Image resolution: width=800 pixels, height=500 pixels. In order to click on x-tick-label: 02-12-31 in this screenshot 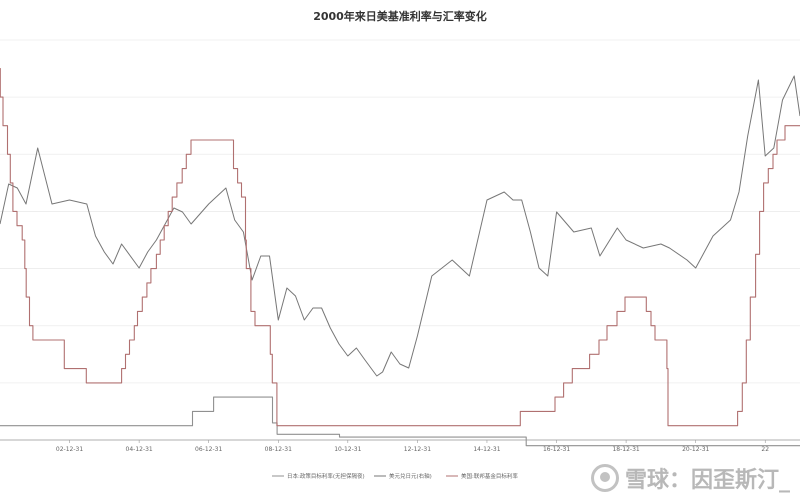, I will do `click(69, 449)`.